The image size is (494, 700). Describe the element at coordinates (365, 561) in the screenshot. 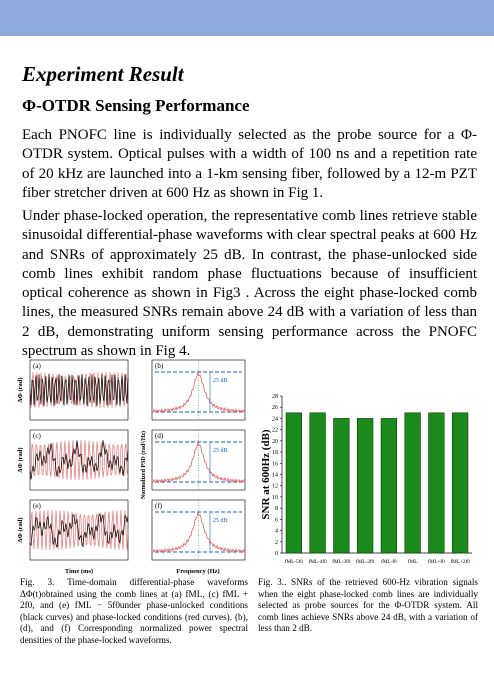

I see `x-tick-label: fML-2f0` at that location.